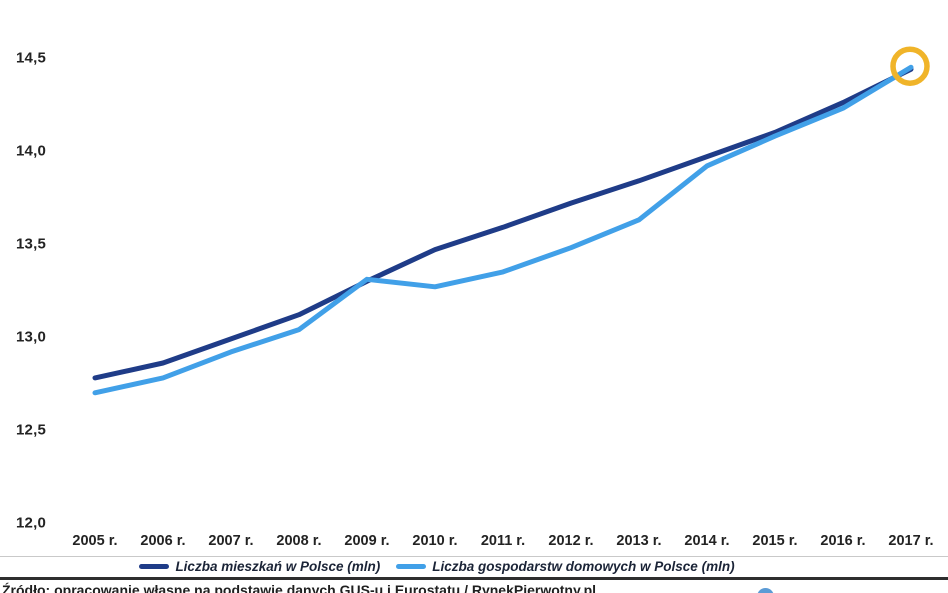  What do you see at coordinates (910, 66) in the screenshot?
I see `highlight-circle-2017` at bounding box center [910, 66].